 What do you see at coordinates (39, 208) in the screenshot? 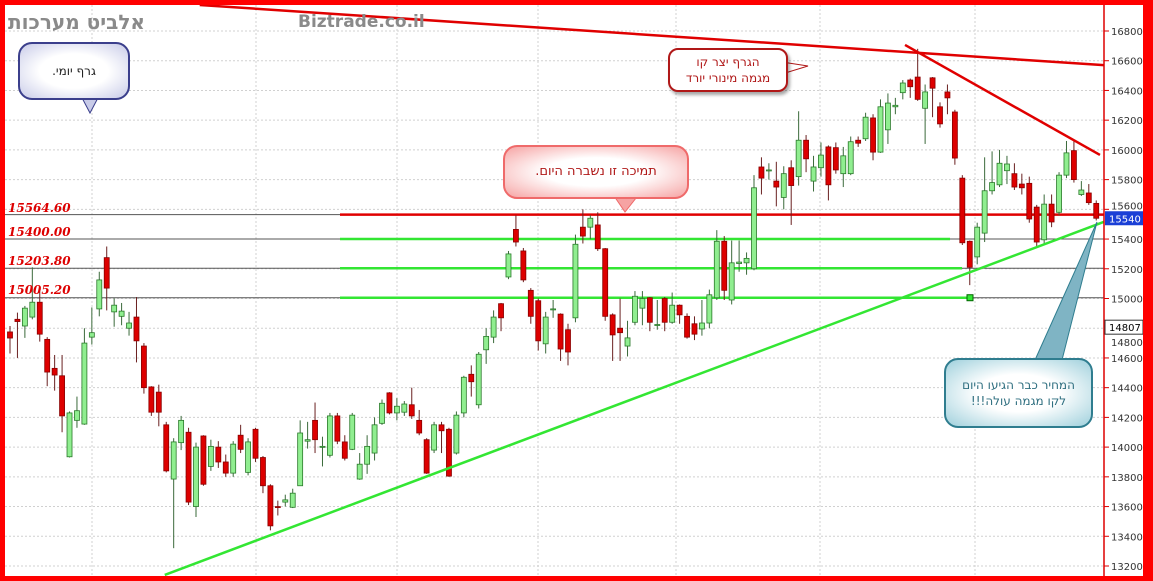
I see `level-label-15564: 15564.60` at bounding box center [39, 208].